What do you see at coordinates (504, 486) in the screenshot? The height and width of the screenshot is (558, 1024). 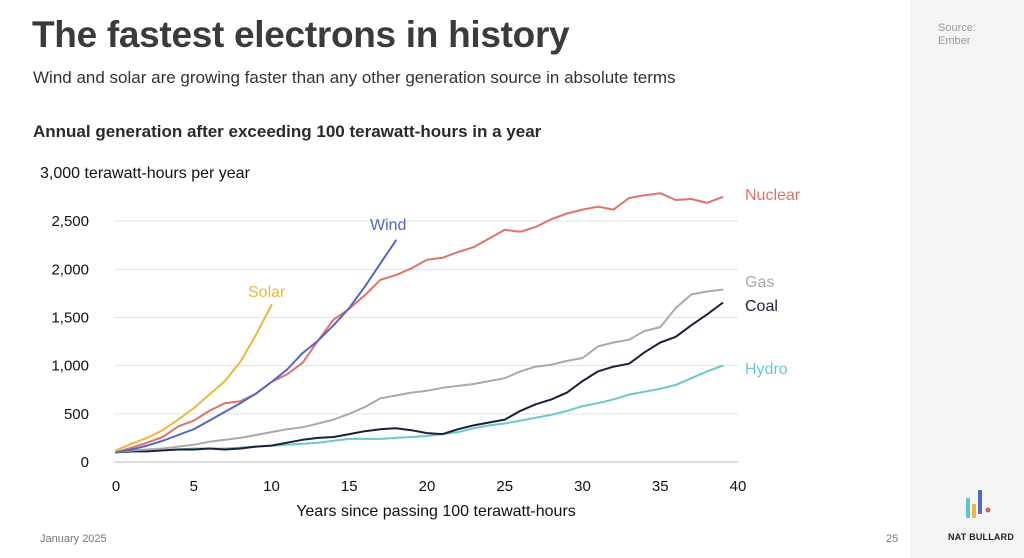 I see `x-tick-label: 25` at bounding box center [504, 486].